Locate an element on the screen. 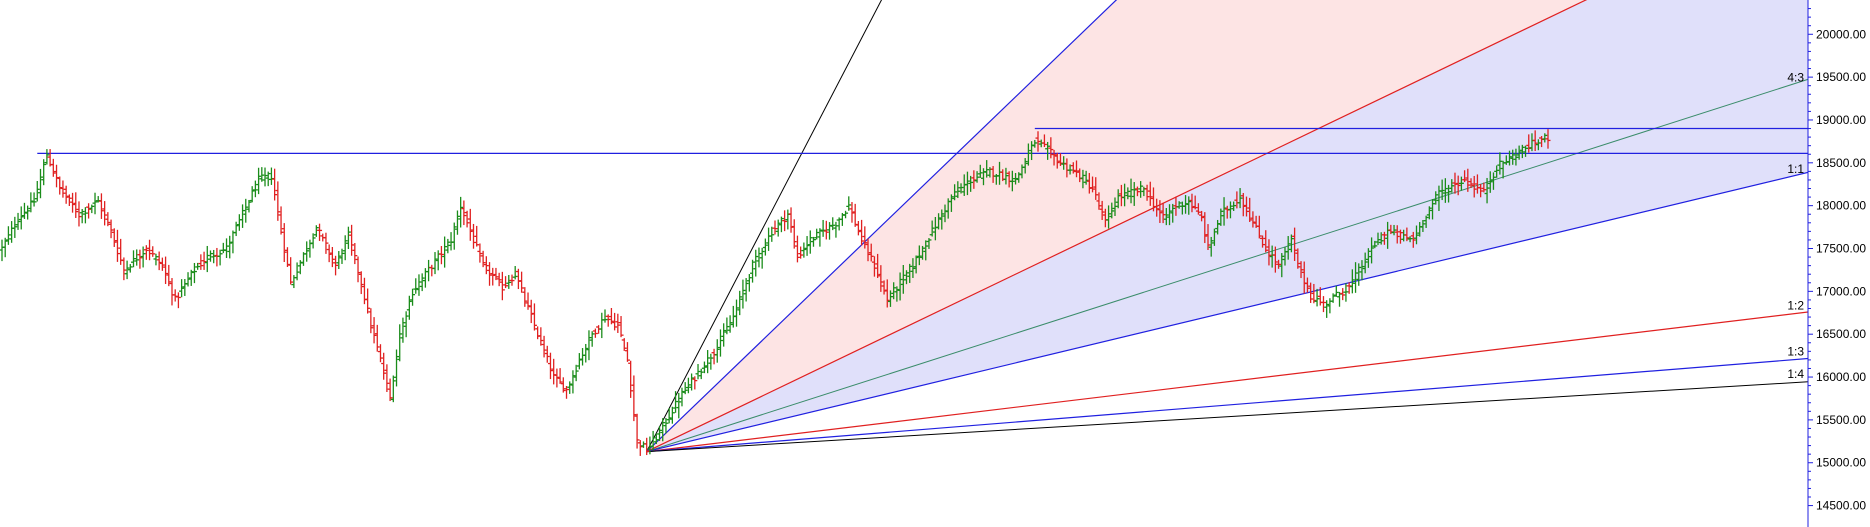  fan-line is located at coordinates (1258, 399).